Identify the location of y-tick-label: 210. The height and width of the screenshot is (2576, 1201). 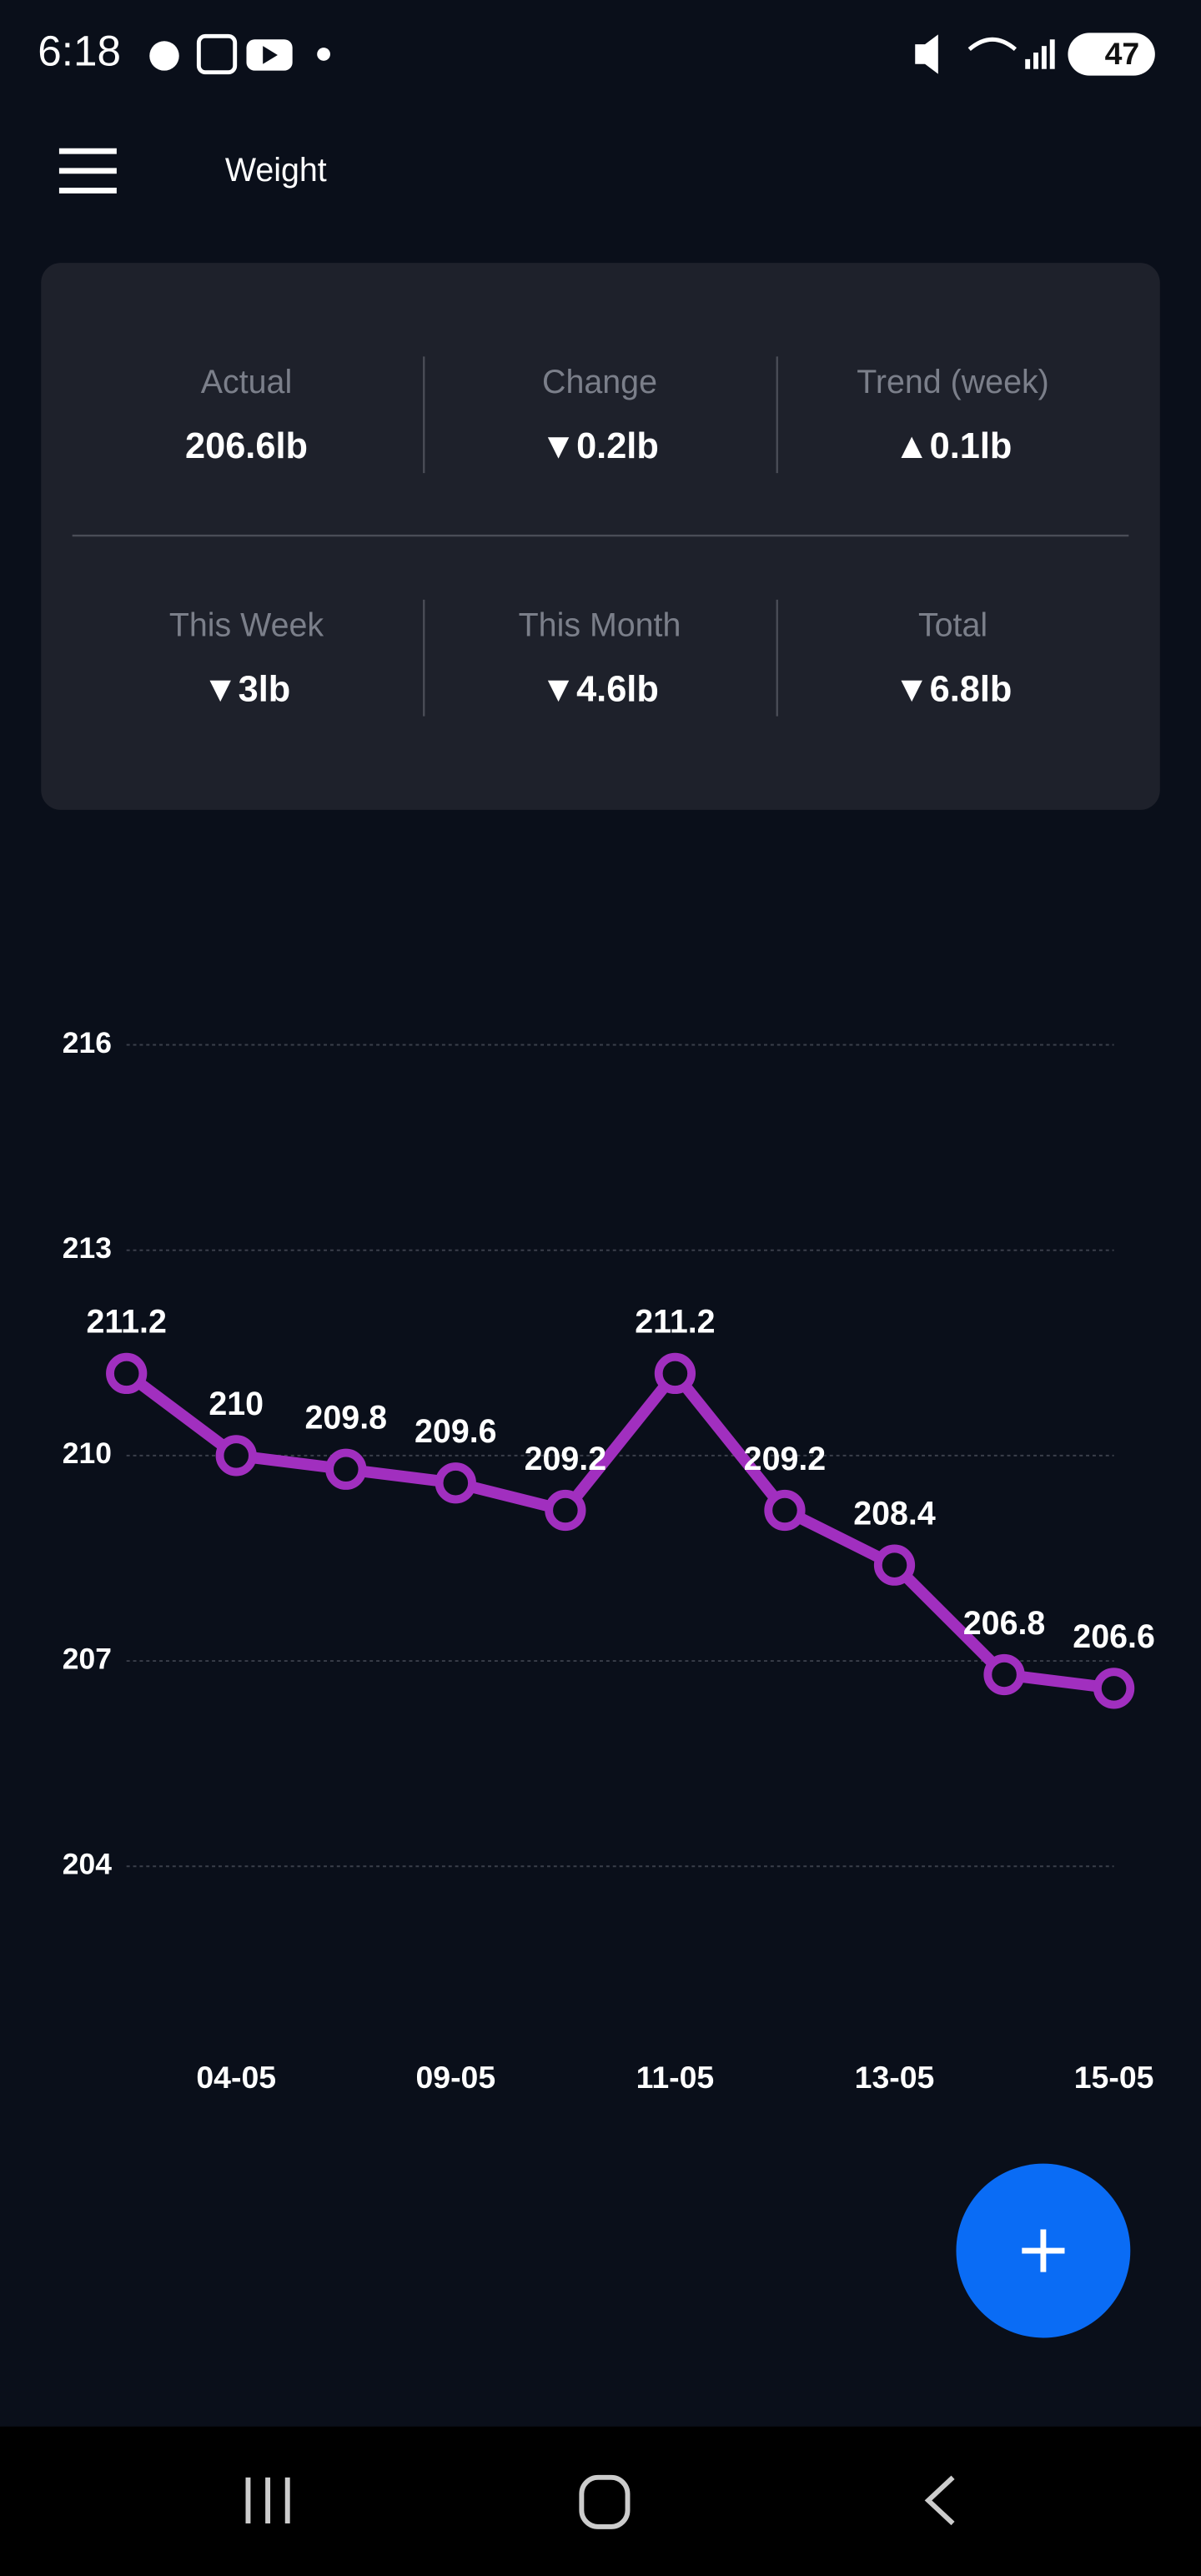
(88, 1453).